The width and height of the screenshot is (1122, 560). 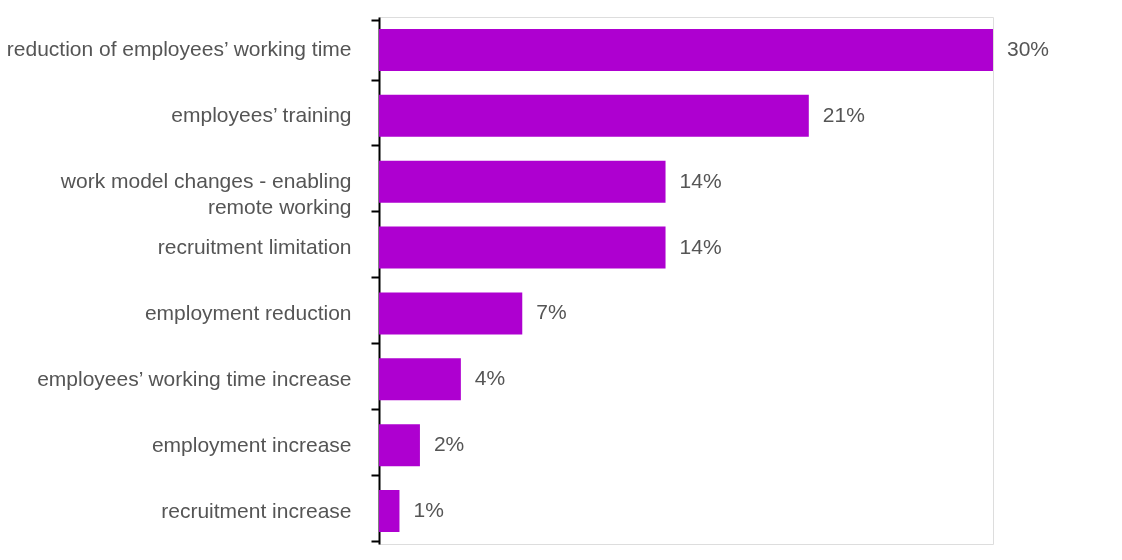 I want to click on y-tick-label: reduction of employees’ working time, so click(x=179, y=49).